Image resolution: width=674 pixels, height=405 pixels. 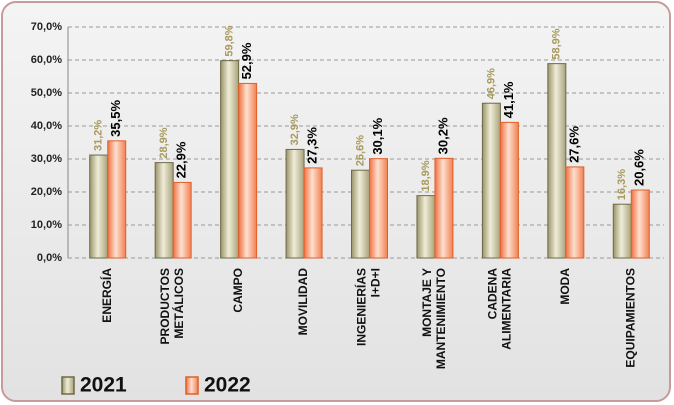 What do you see at coordinates (164, 142) in the screenshot?
I see `value-label: 28,9%` at bounding box center [164, 142].